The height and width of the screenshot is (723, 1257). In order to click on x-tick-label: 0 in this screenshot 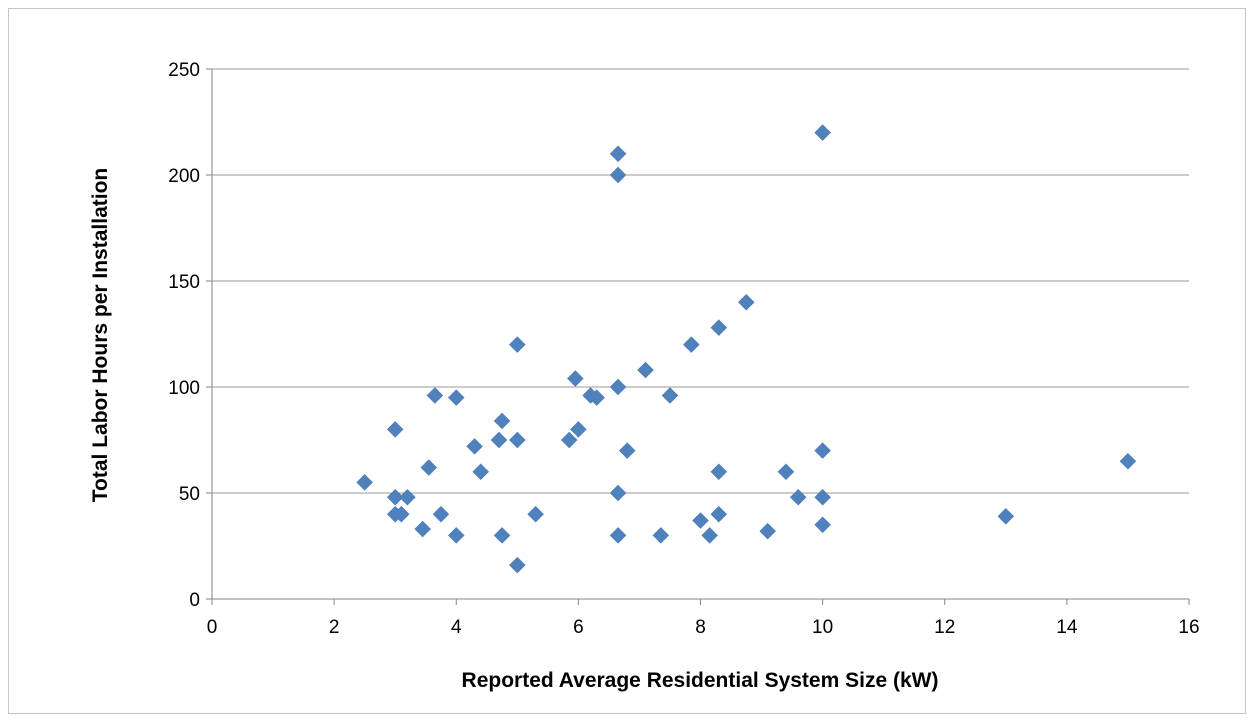, I will do `click(212, 627)`.